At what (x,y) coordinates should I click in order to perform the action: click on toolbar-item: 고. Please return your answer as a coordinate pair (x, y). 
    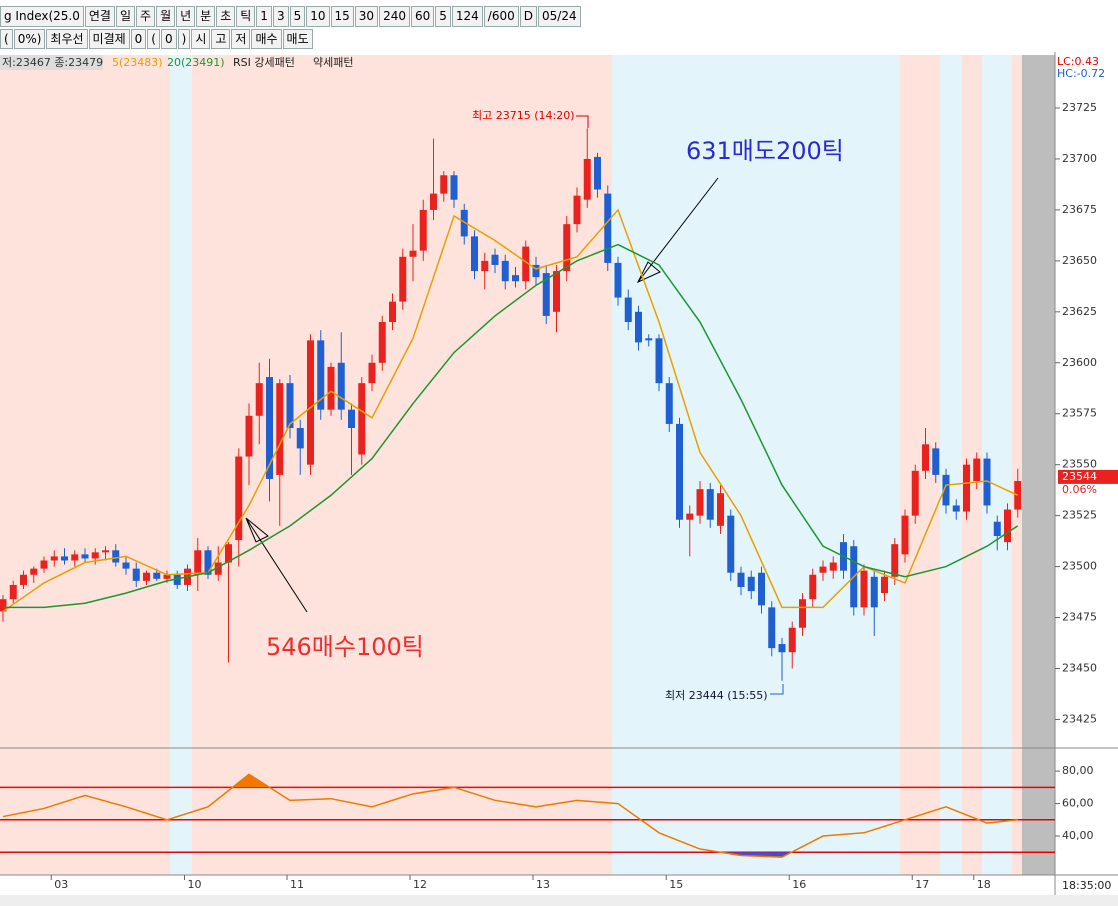
    Looking at the image, I should click on (221, 39).